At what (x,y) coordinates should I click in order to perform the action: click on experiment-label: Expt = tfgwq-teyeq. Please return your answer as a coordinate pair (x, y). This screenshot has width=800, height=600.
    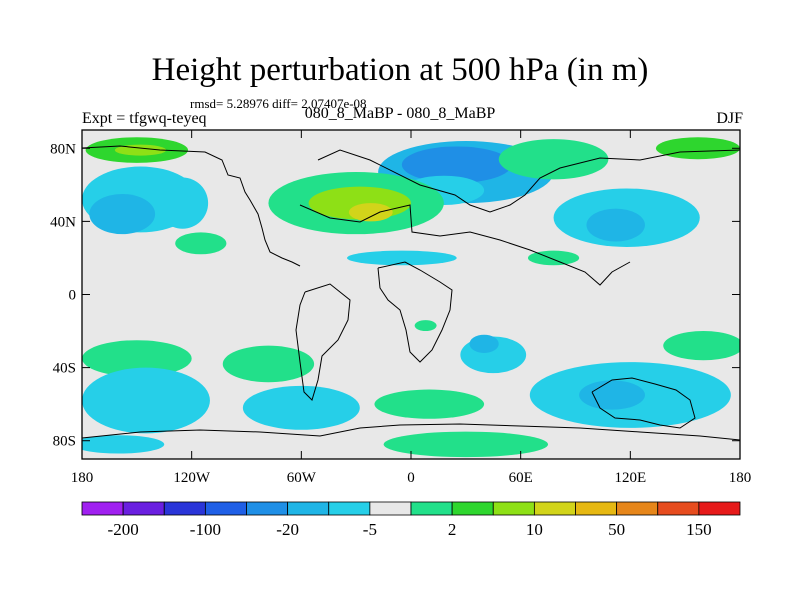
    Looking at the image, I should click on (144, 118).